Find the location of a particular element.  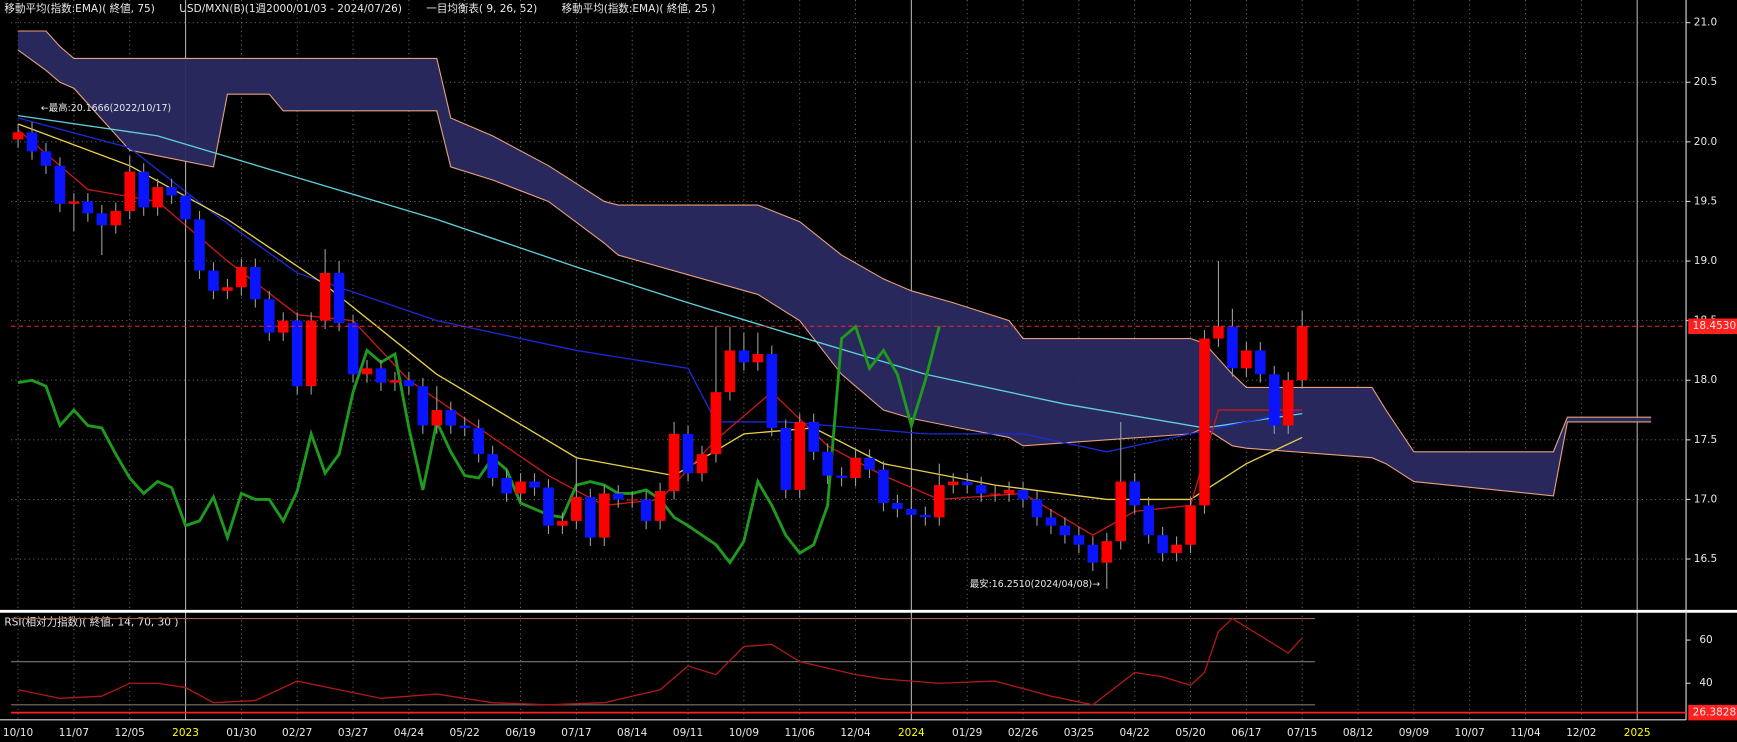

x-tick-label: 10/09 is located at coordinates (744, 733).